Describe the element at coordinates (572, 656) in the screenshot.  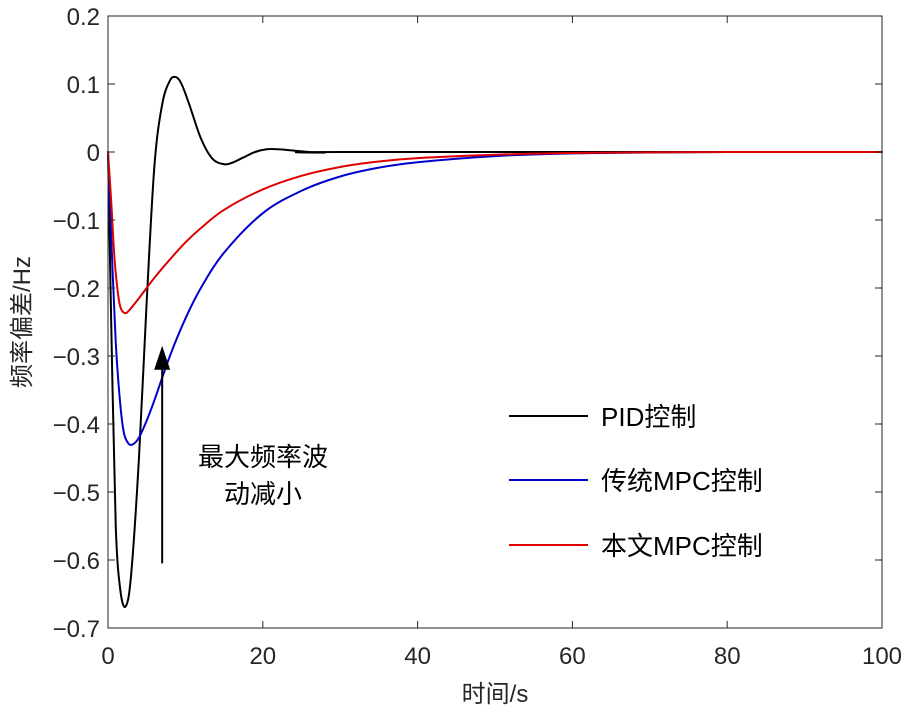
I see `x-tick-label: 60` at that location.